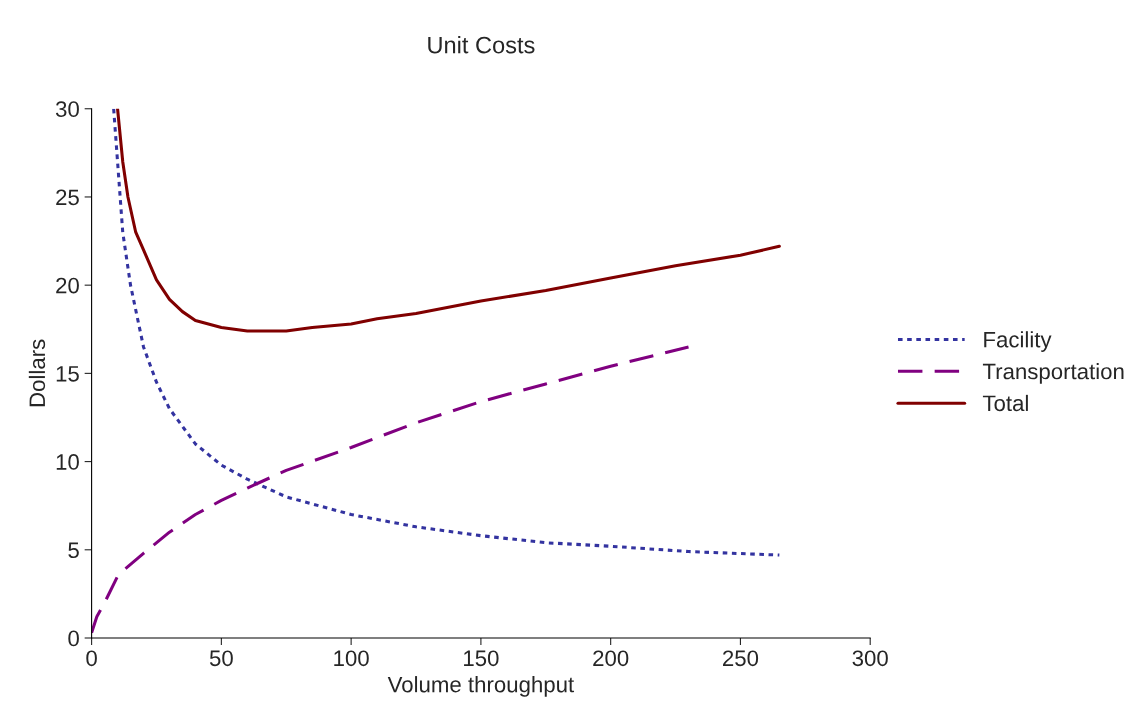  Describe the element at coordinates (1053, 373) in the screenshot. I see `legend-label: Transportation` at that location.